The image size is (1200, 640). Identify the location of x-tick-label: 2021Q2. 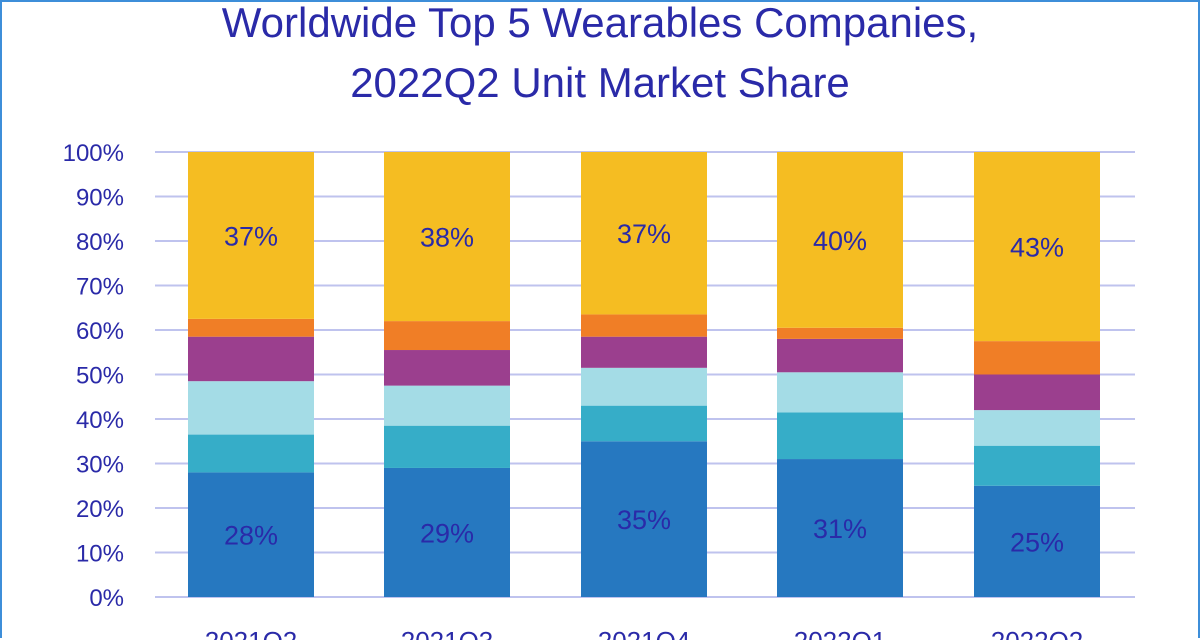
(251, 633).